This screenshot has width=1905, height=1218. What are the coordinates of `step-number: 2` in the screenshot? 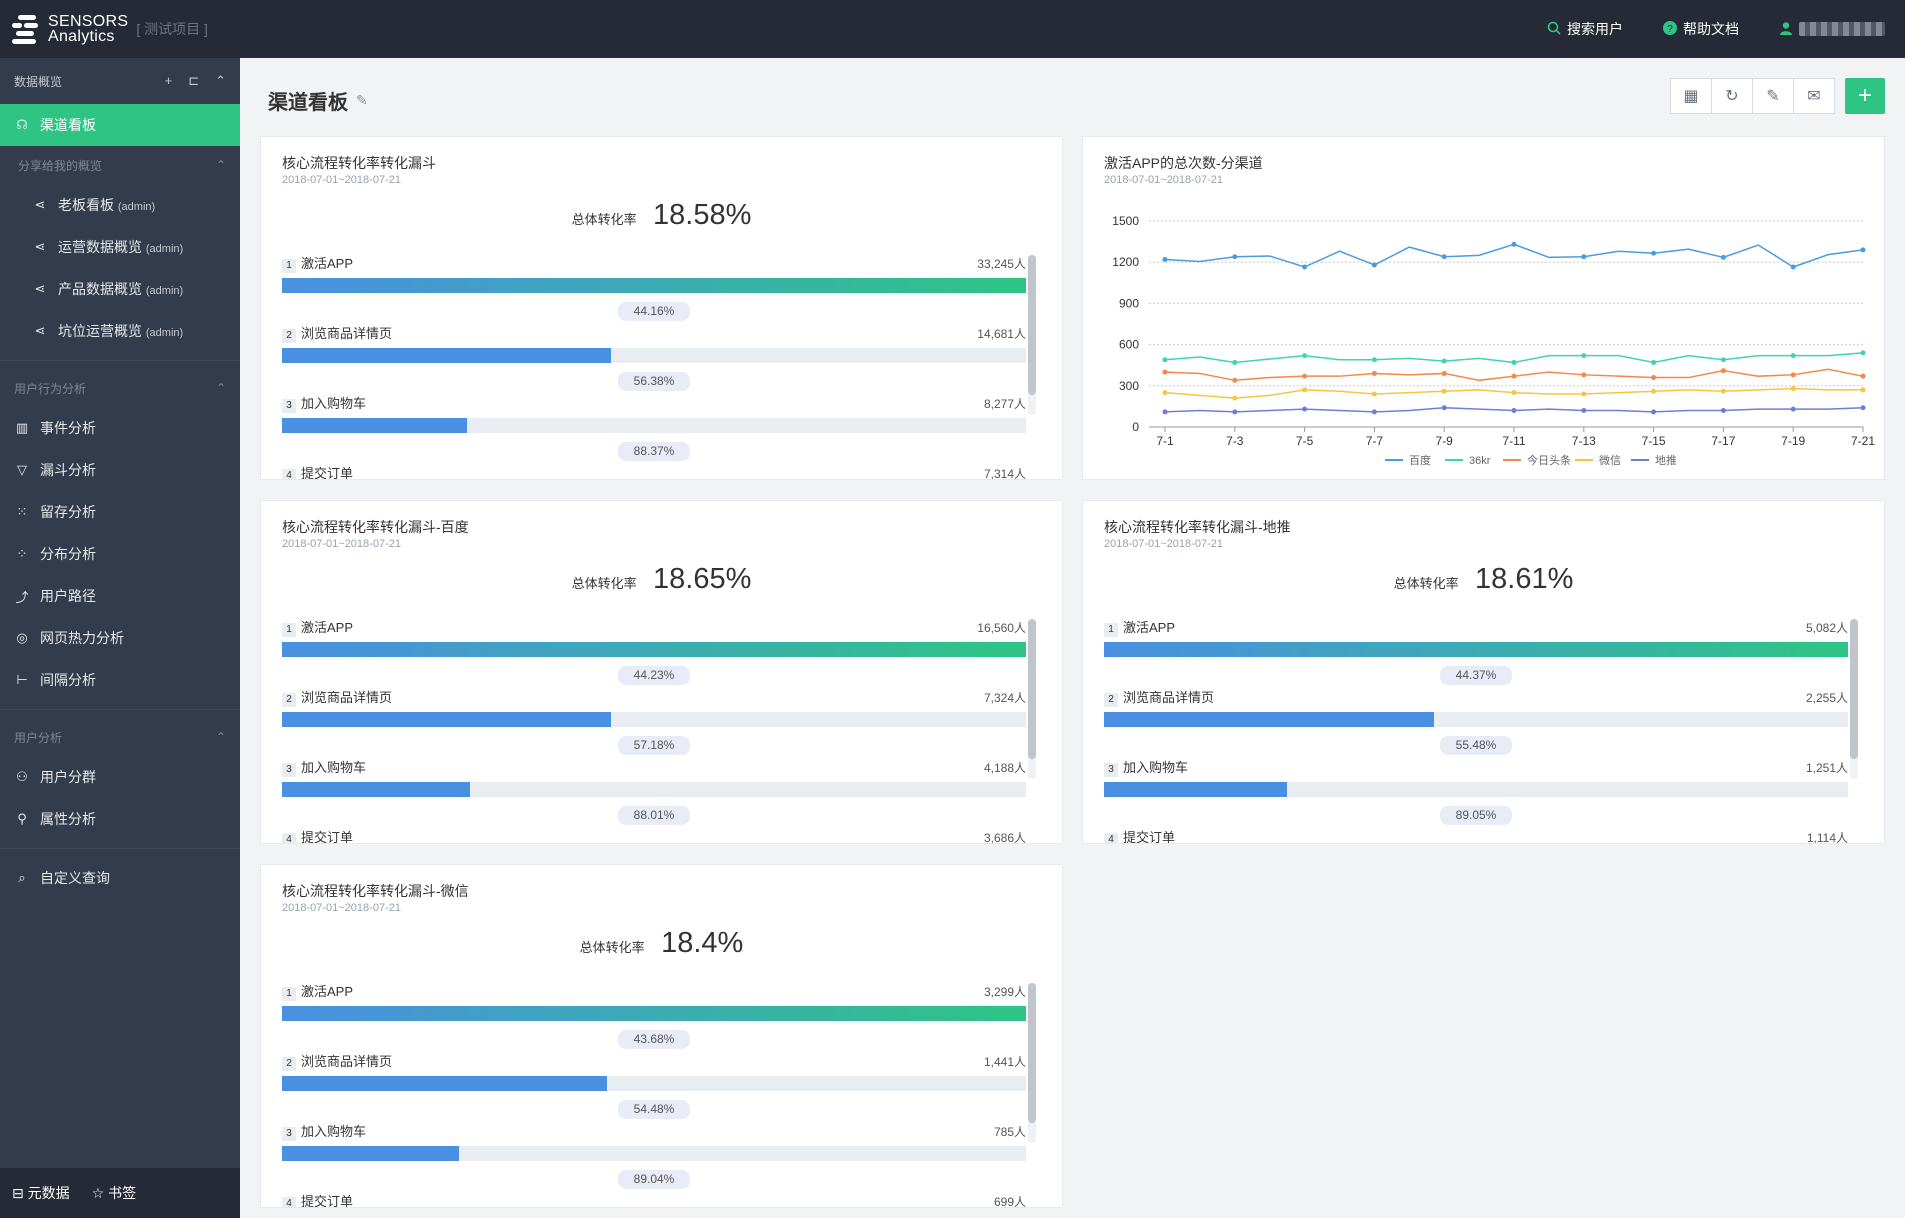 It's located at (289, 336).